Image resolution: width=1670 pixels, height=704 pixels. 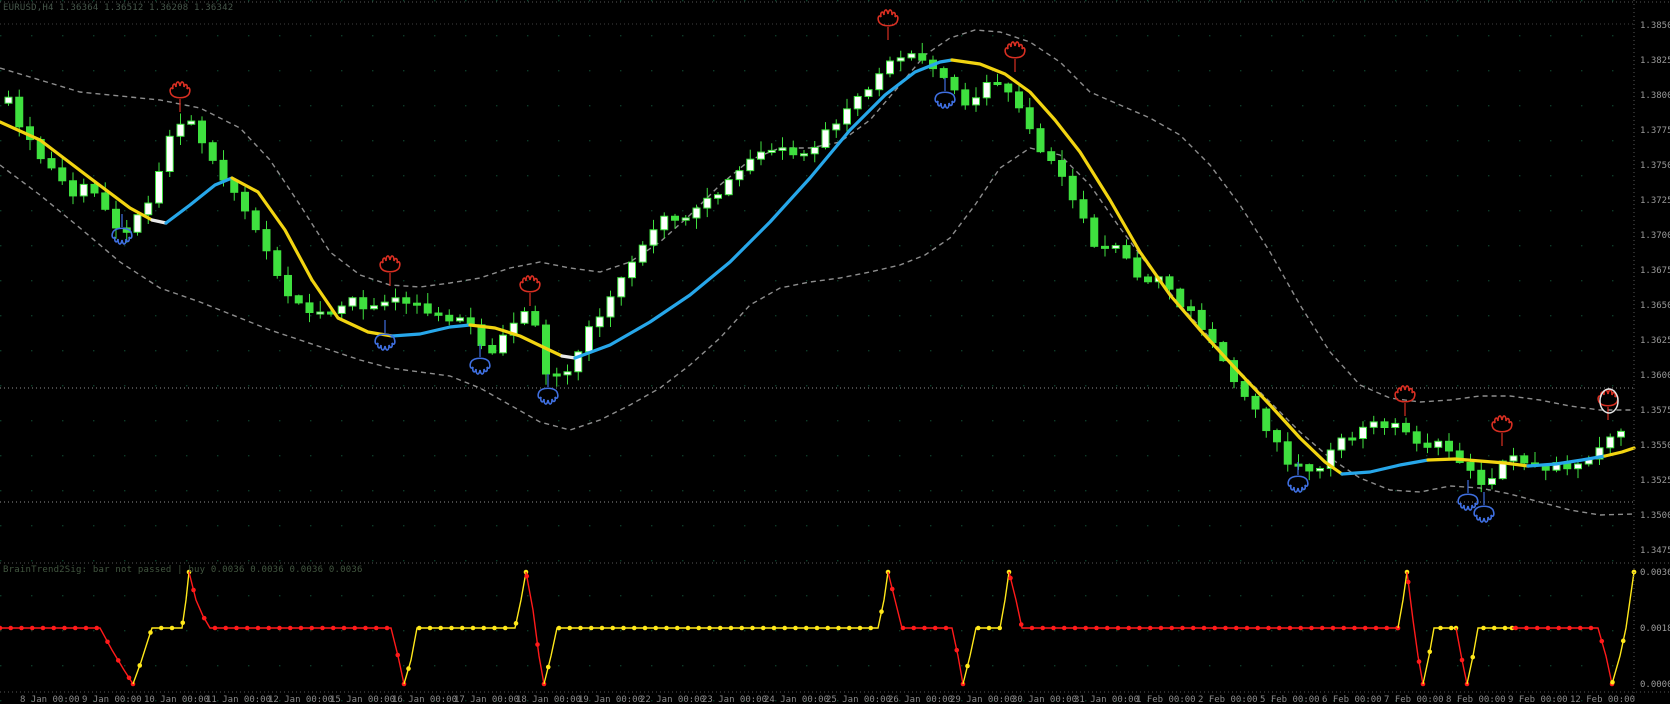 What do you see at coordinates (1655, 306) in the screenshot?
I see `svg-text: 1.3650` at bounding box center [1655, 306].